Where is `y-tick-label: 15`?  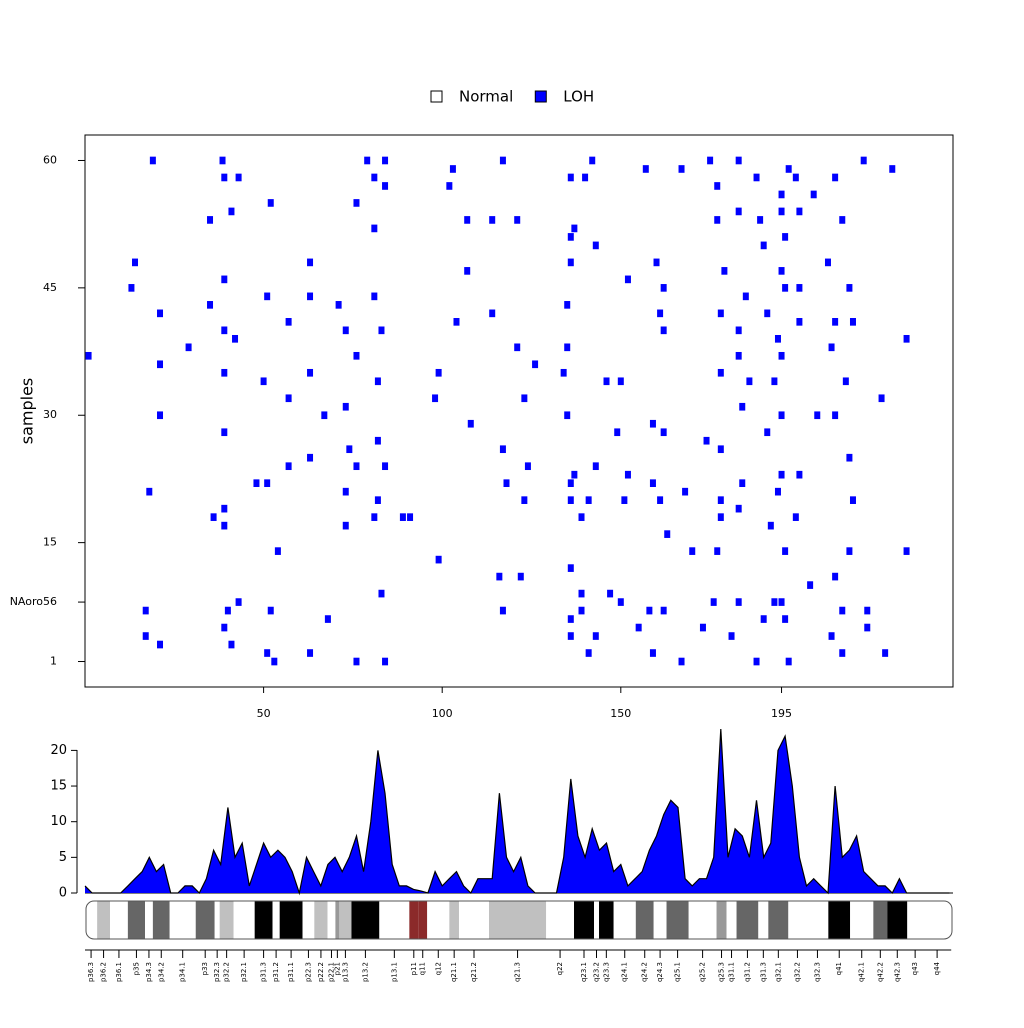 y-tick-label: 15 is located at coordinates (58, 786).